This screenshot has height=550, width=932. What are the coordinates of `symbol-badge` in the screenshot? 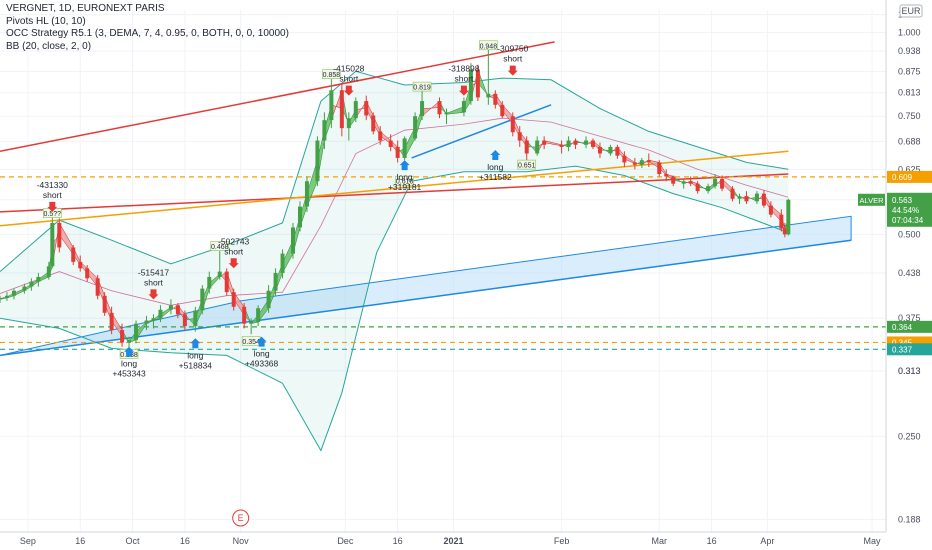 It's located at (871, 199).